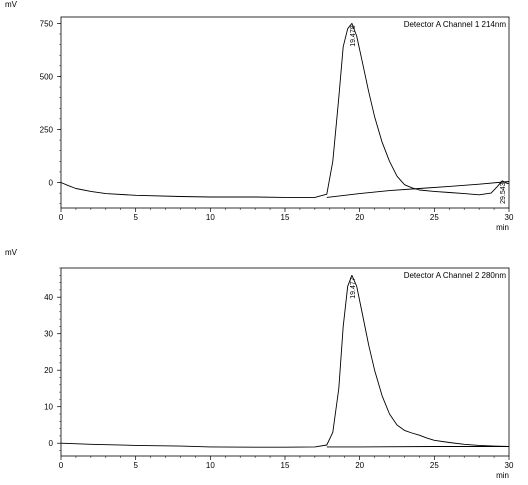  I want to click on chart1-peak-label: 19.478, so click(353, 36).